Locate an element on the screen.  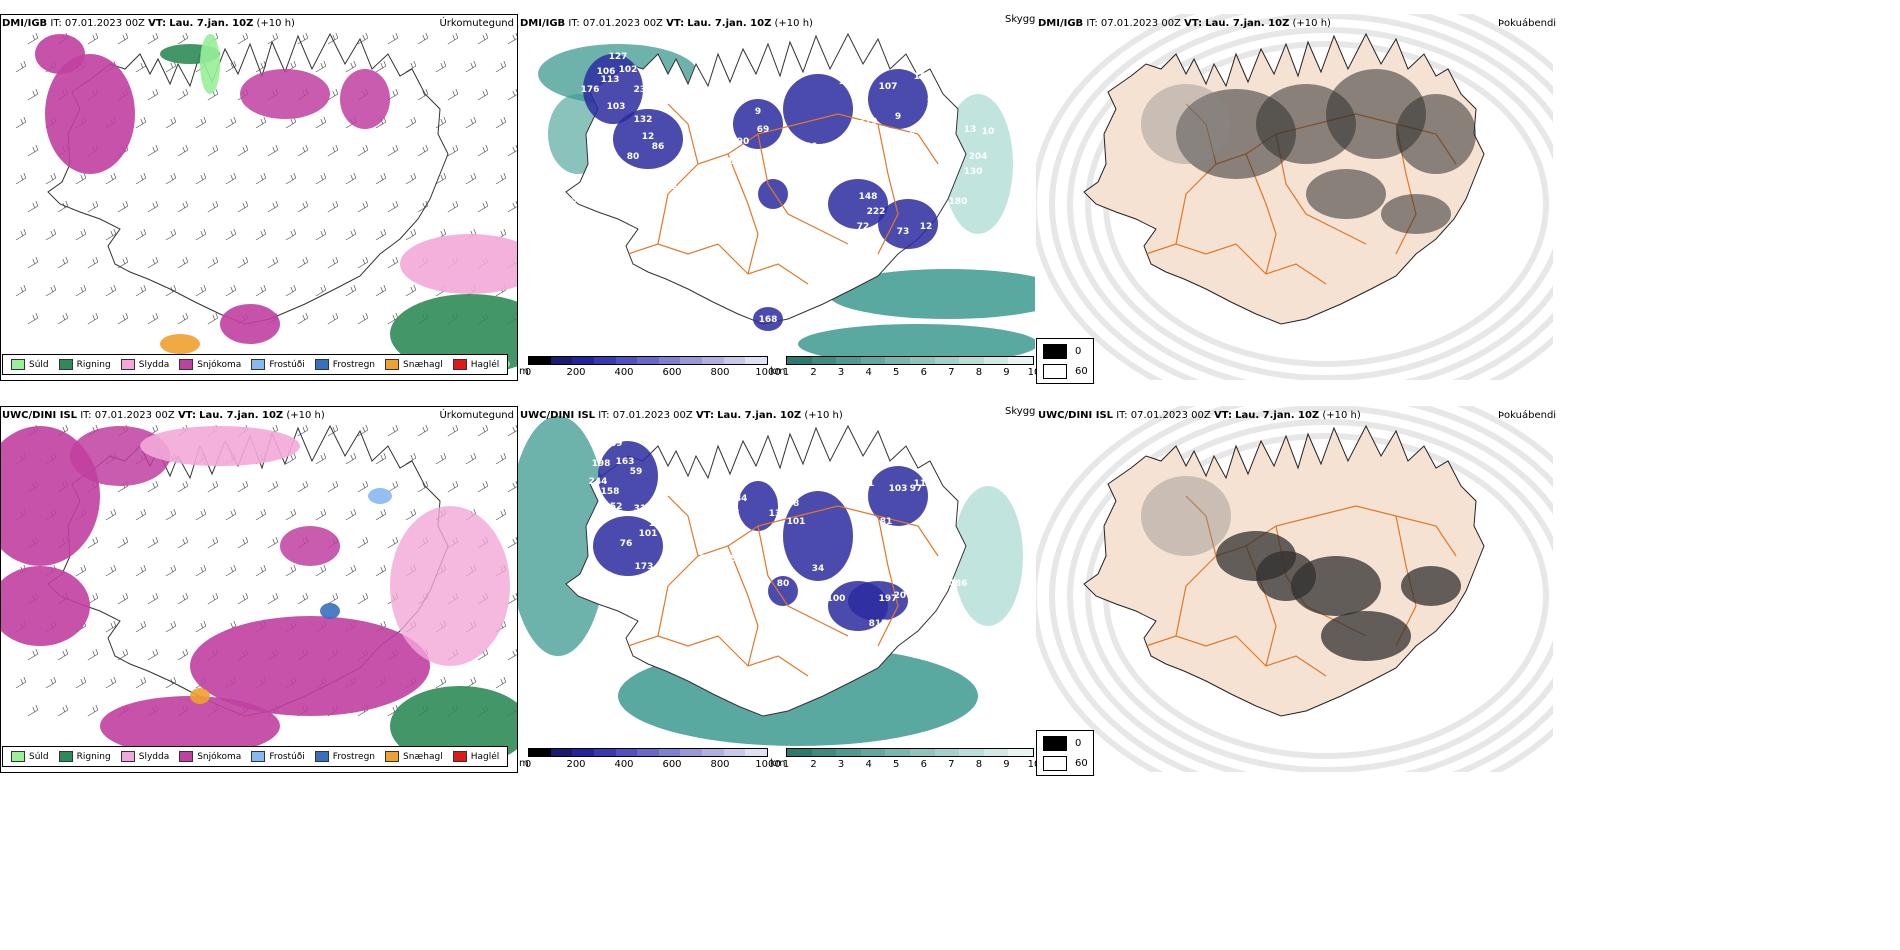
ptype-map-dmi is located at coordinates (266, 203).